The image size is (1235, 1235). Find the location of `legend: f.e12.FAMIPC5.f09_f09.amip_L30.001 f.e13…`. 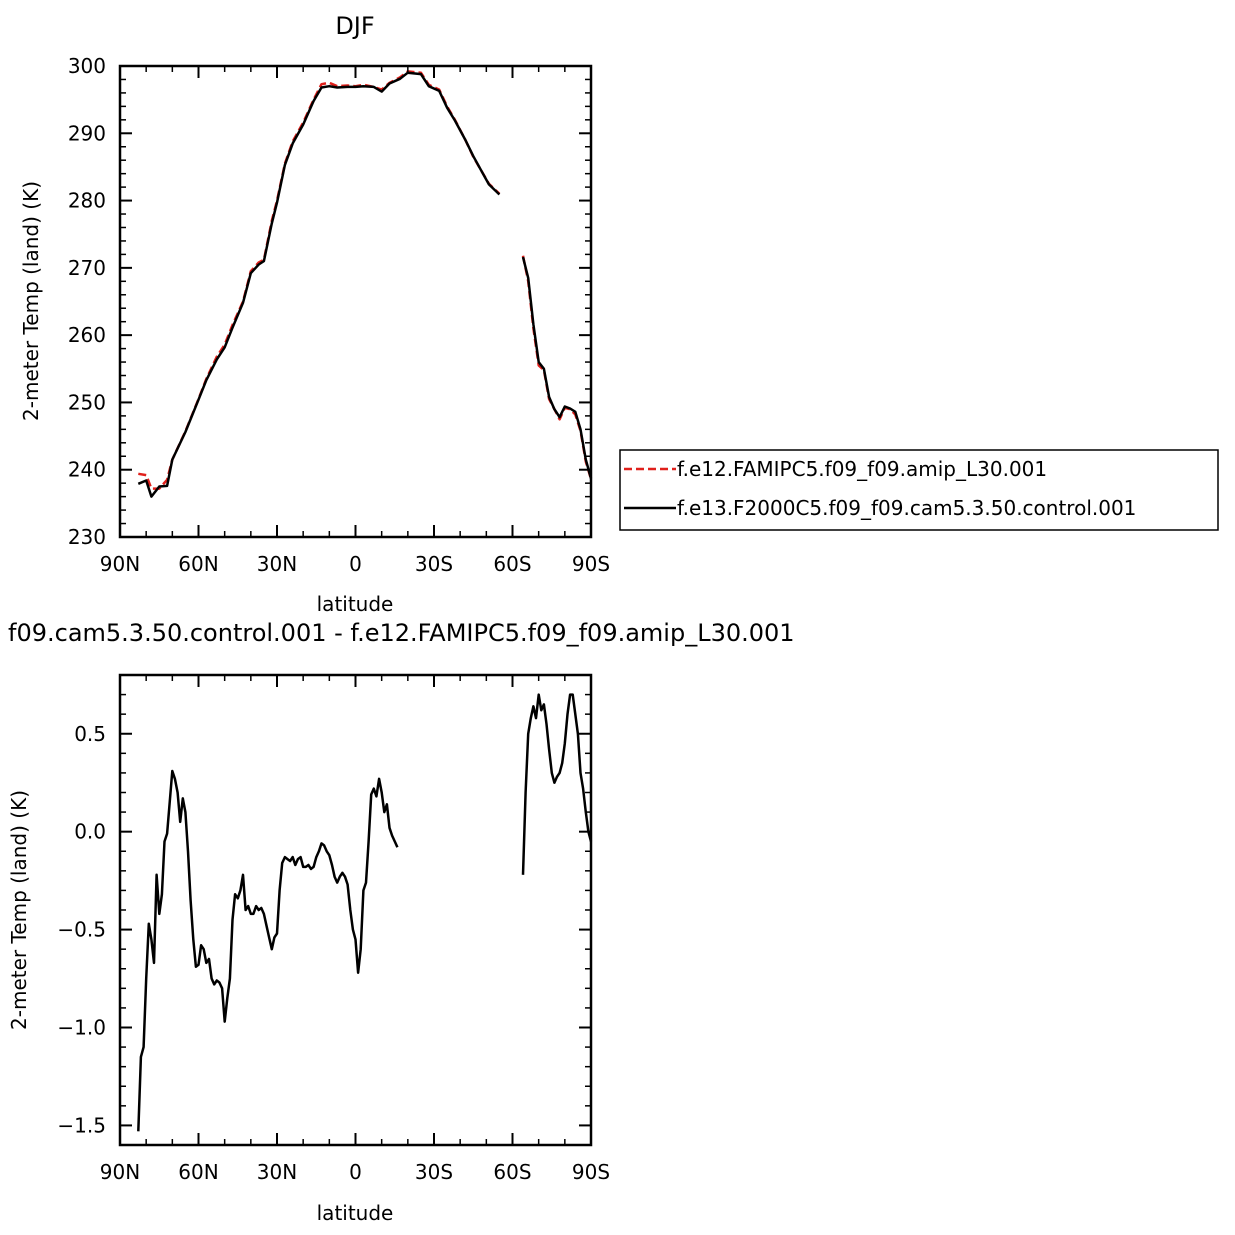

legend: f.e12.FAMIPC5.f09_f09.amip_L30.001 f.e13… is located at coordinates (919, 490).